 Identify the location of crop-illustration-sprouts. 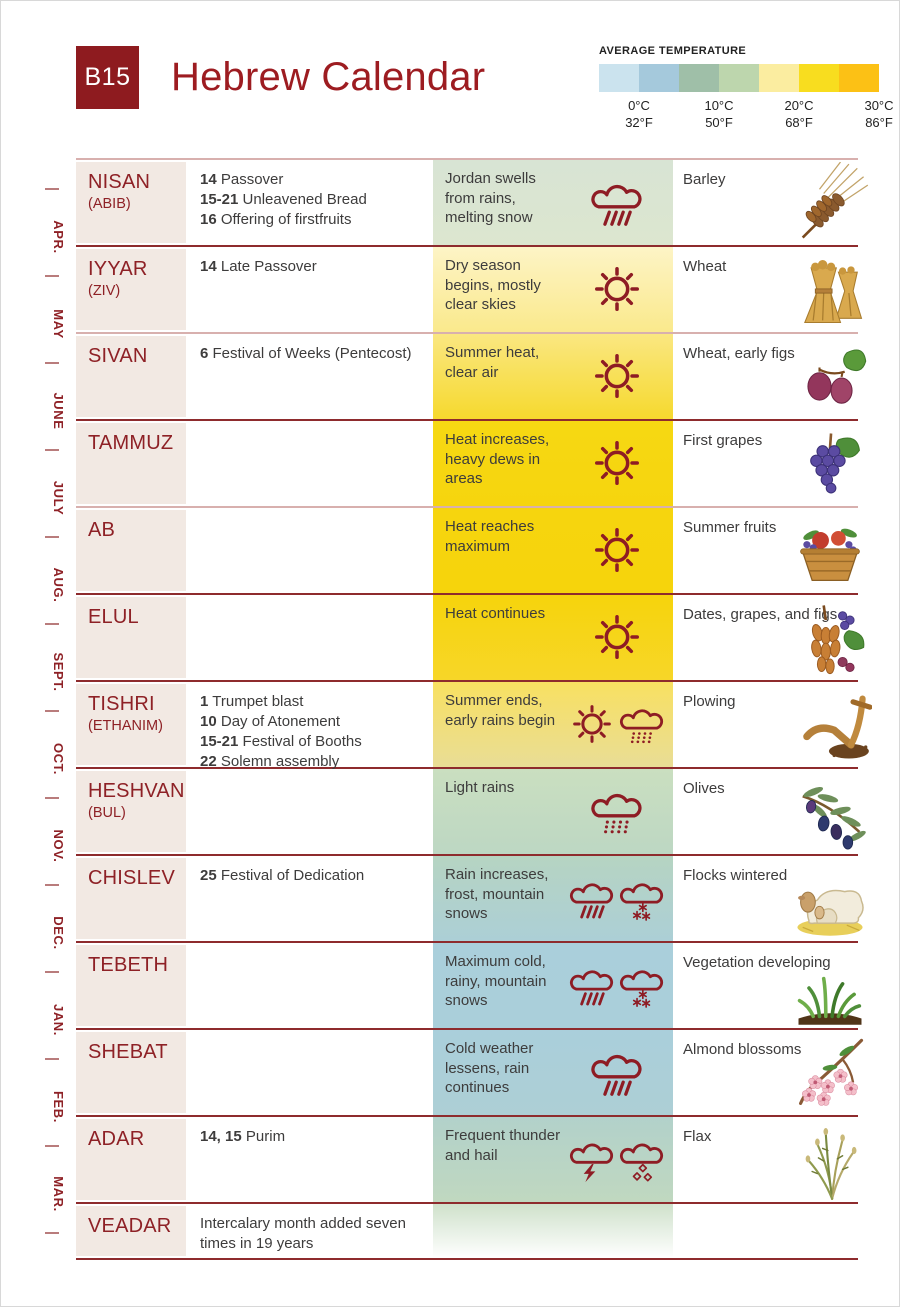
(830, 987).